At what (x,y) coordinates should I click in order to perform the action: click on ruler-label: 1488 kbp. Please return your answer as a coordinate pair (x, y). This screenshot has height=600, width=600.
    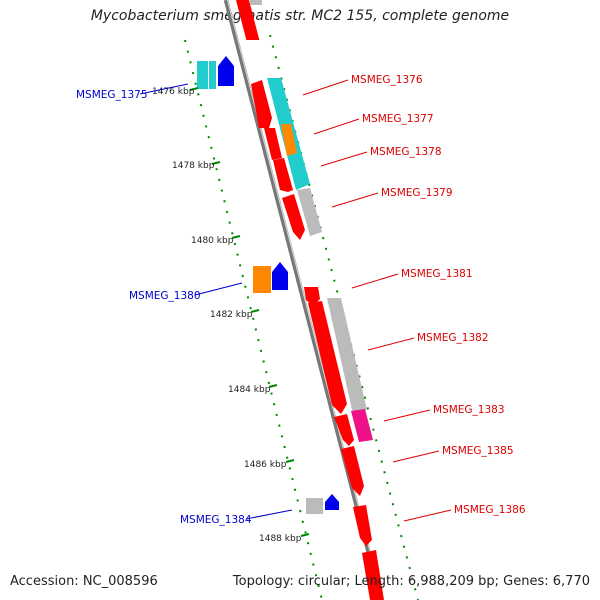
    Looking at the image, I should click on (280, 539).